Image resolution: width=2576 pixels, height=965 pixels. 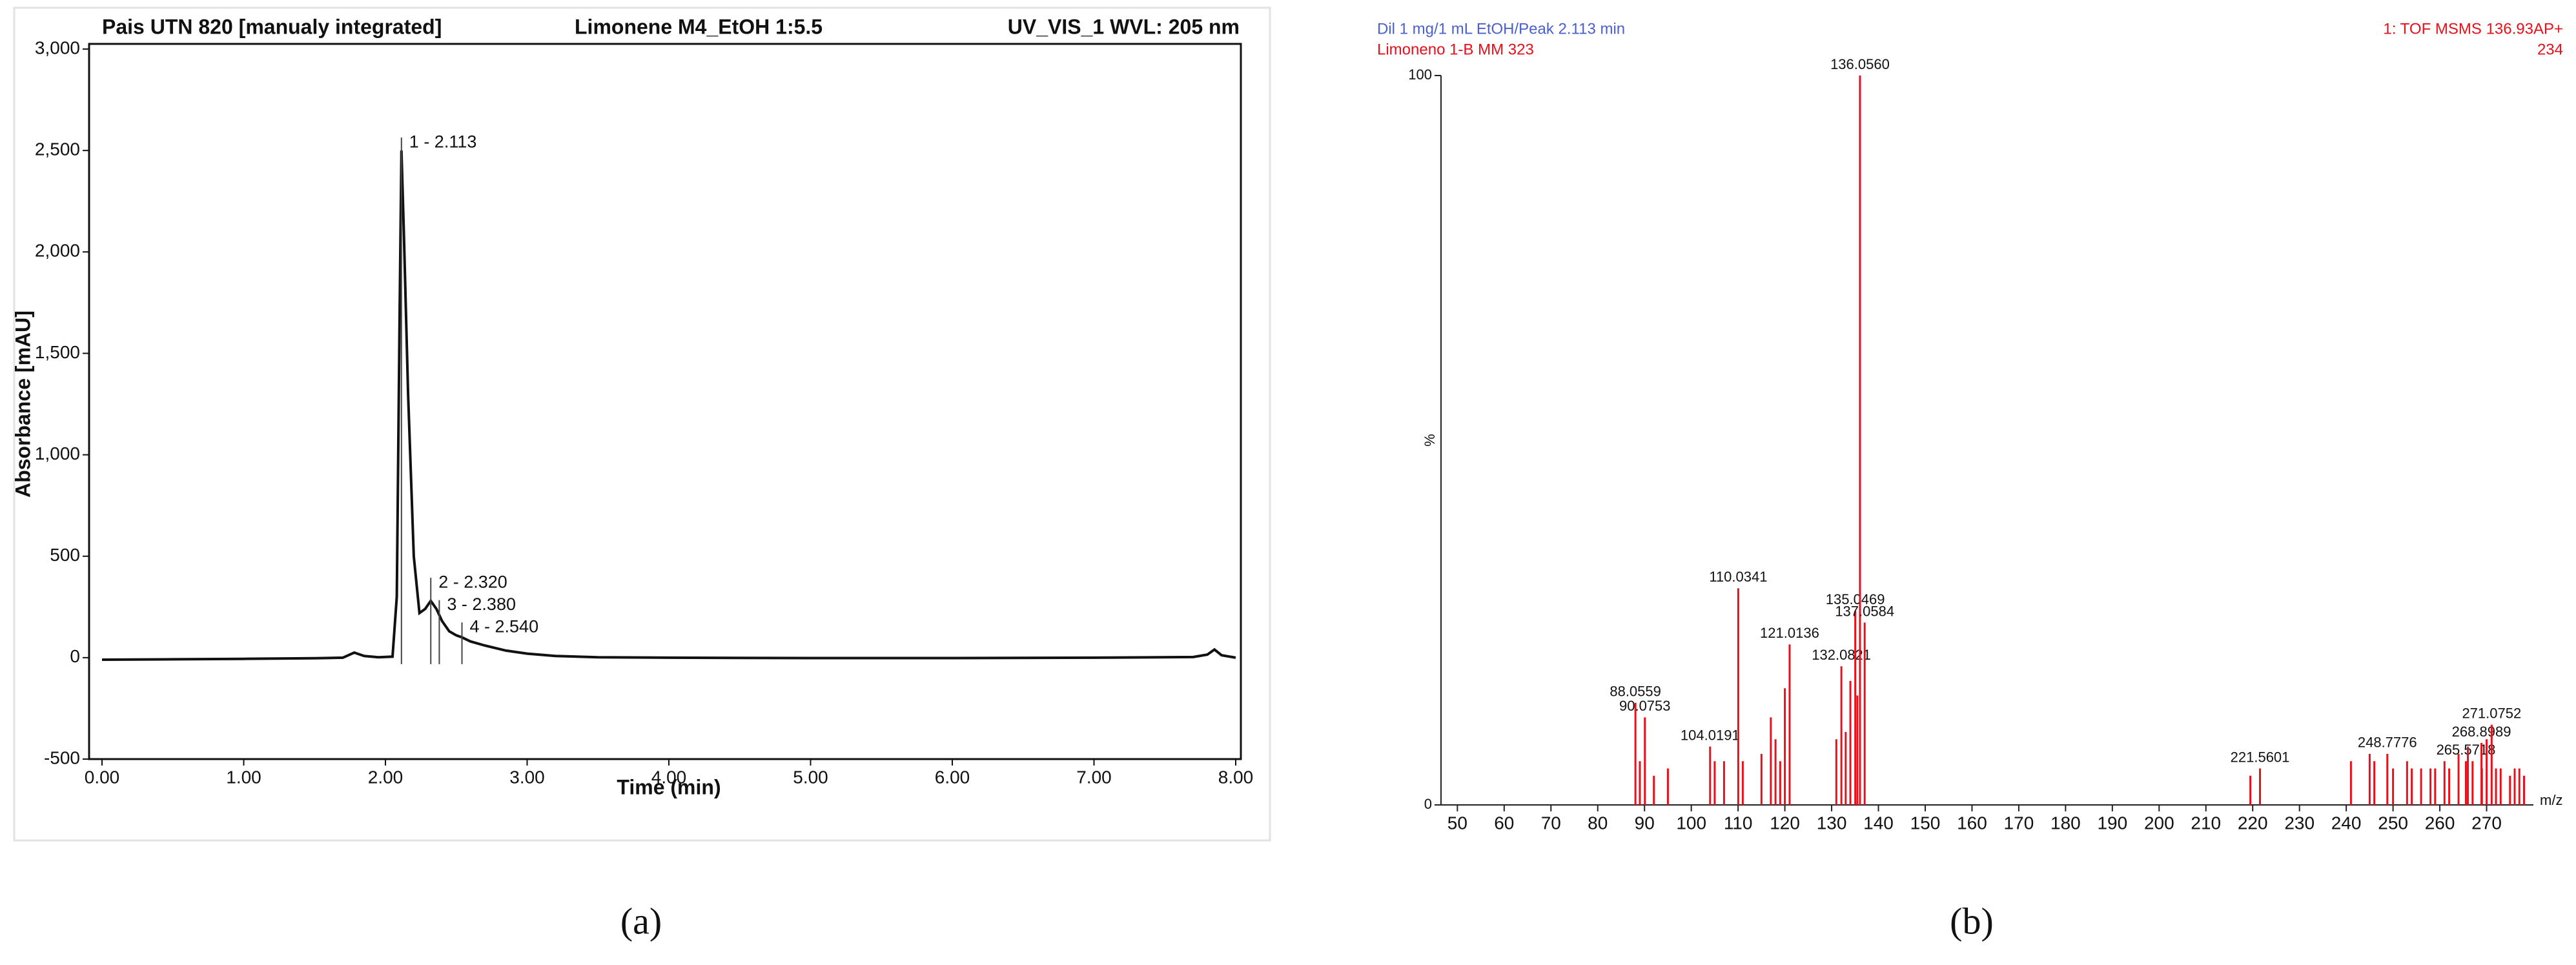 What do you see at coordinates (2487, 823) in the screenshot?
I see `x-tick-label: 270` at bounding box center [2487, 823].